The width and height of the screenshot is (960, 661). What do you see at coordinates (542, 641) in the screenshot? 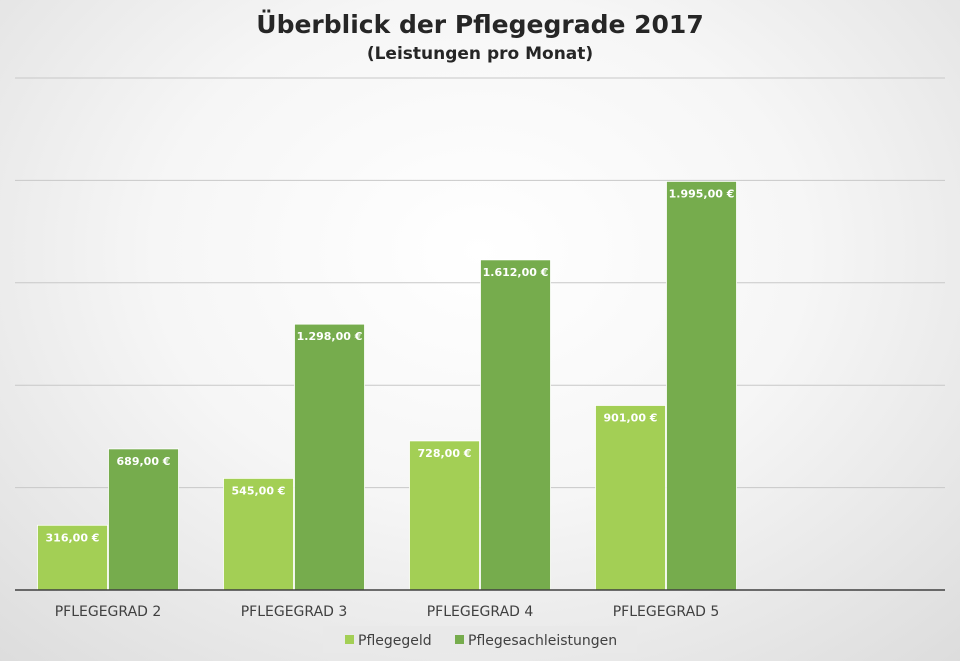
I see `legend-label: Pflegesachleistungen` at bounding box center [542, 641].